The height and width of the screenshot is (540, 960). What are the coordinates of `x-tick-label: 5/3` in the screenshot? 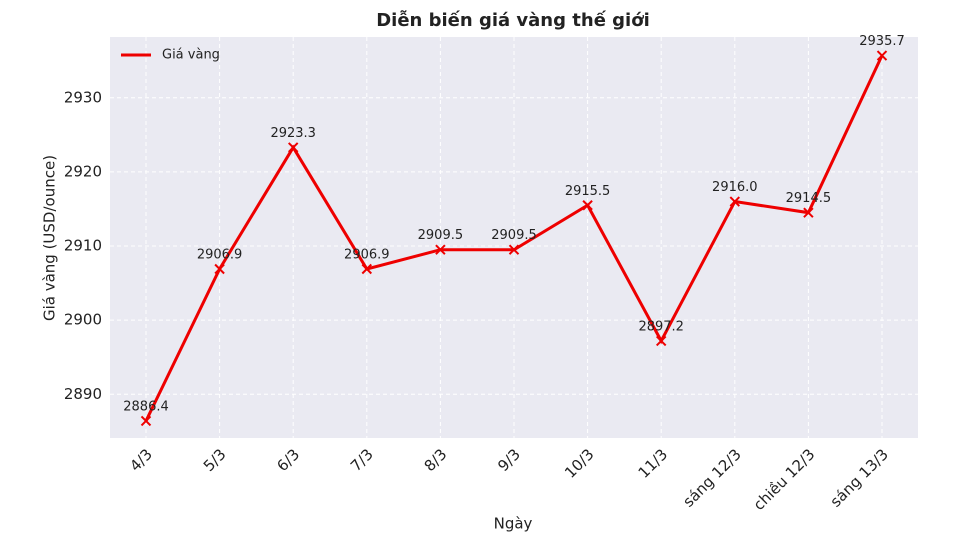 It's located at (215, 460).